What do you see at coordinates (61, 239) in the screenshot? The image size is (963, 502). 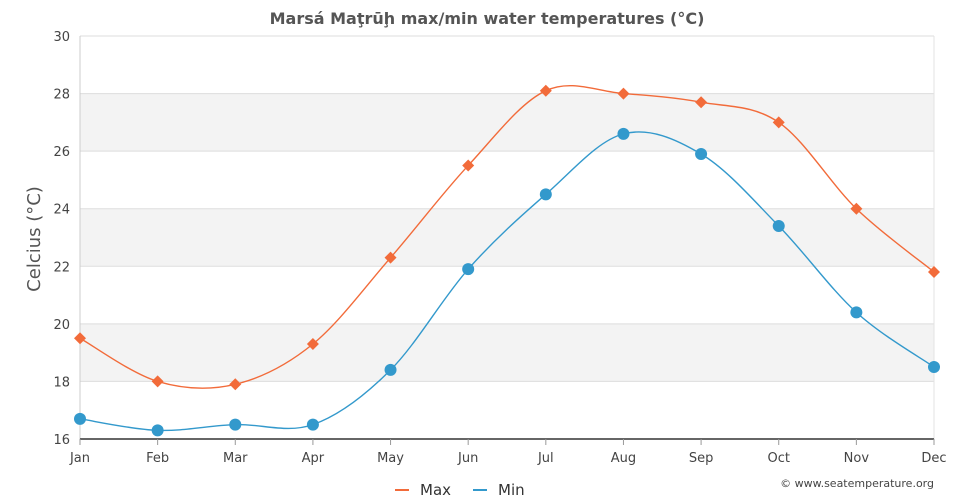 I see `y-tick-labels: 16 18 20 22 24 26 28 30` at bounding box center [61, 239].